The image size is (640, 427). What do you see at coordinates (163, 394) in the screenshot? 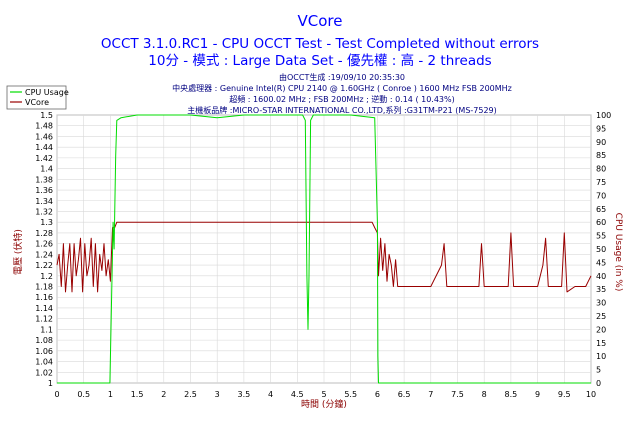
I see `x-tick-label: 2` at bounding box center [163, 394].